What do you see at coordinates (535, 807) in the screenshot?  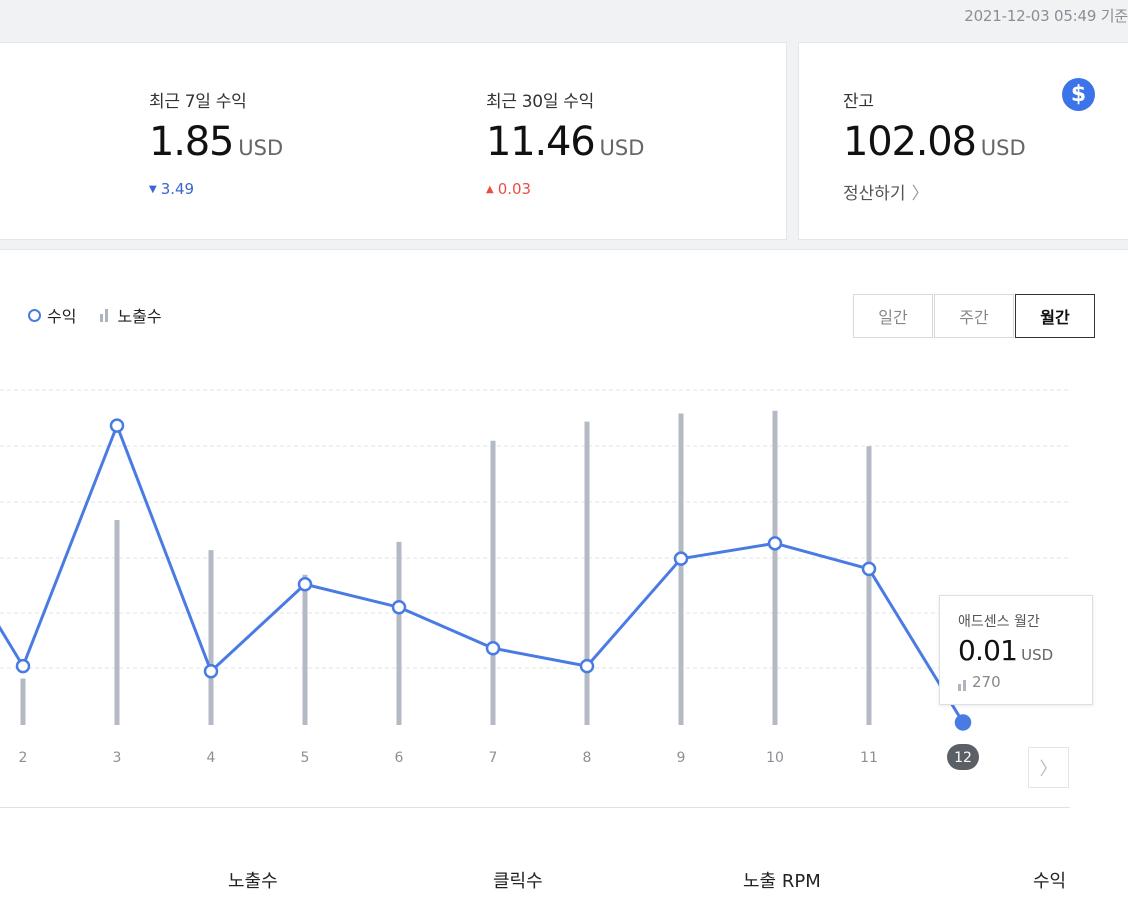 I see `chart-bottom-divider` at bounding box center [535, 807].